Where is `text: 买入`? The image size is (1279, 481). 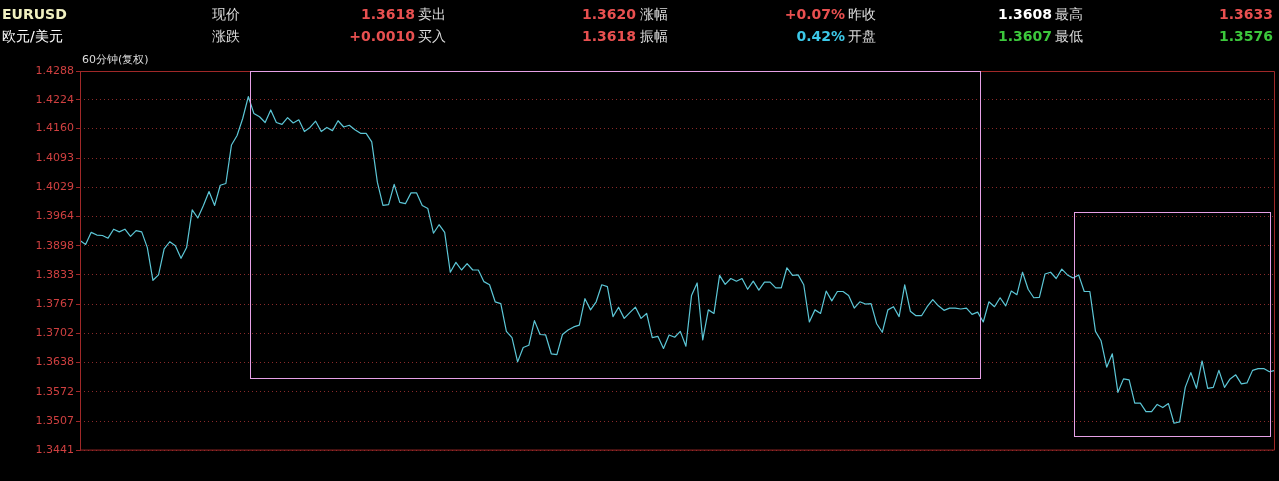
text: 买入 is located at coordinates (432, 36).